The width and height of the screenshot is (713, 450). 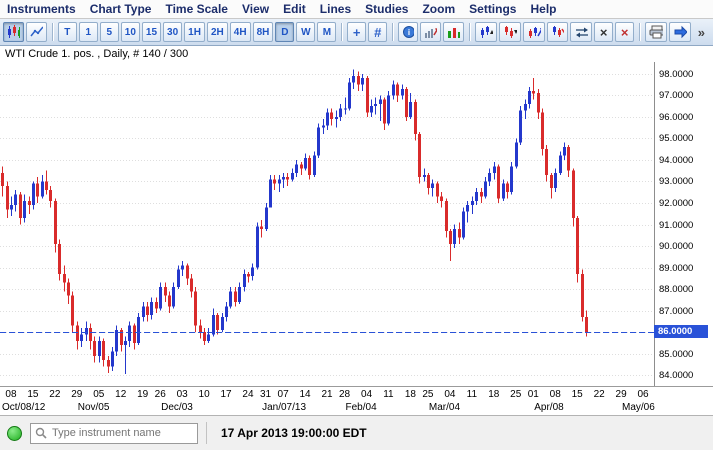 What do you see at coordinates (194, 32) in the screenshot?
I see `interval-1h-button: 1H` at bounding box center [194, 32].